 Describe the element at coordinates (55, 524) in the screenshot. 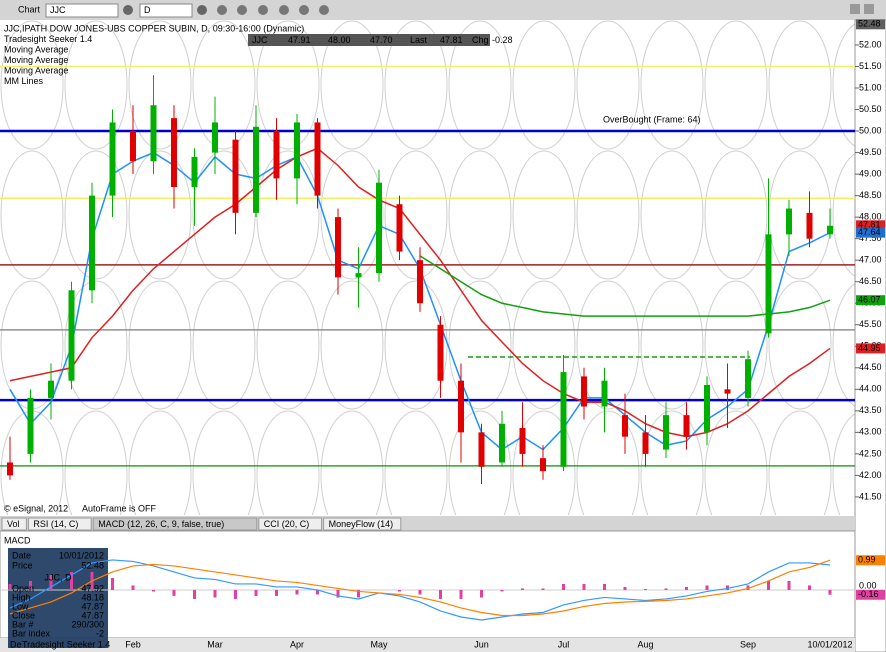

I see `study-tab-label: RSI (14, C)` at that location.